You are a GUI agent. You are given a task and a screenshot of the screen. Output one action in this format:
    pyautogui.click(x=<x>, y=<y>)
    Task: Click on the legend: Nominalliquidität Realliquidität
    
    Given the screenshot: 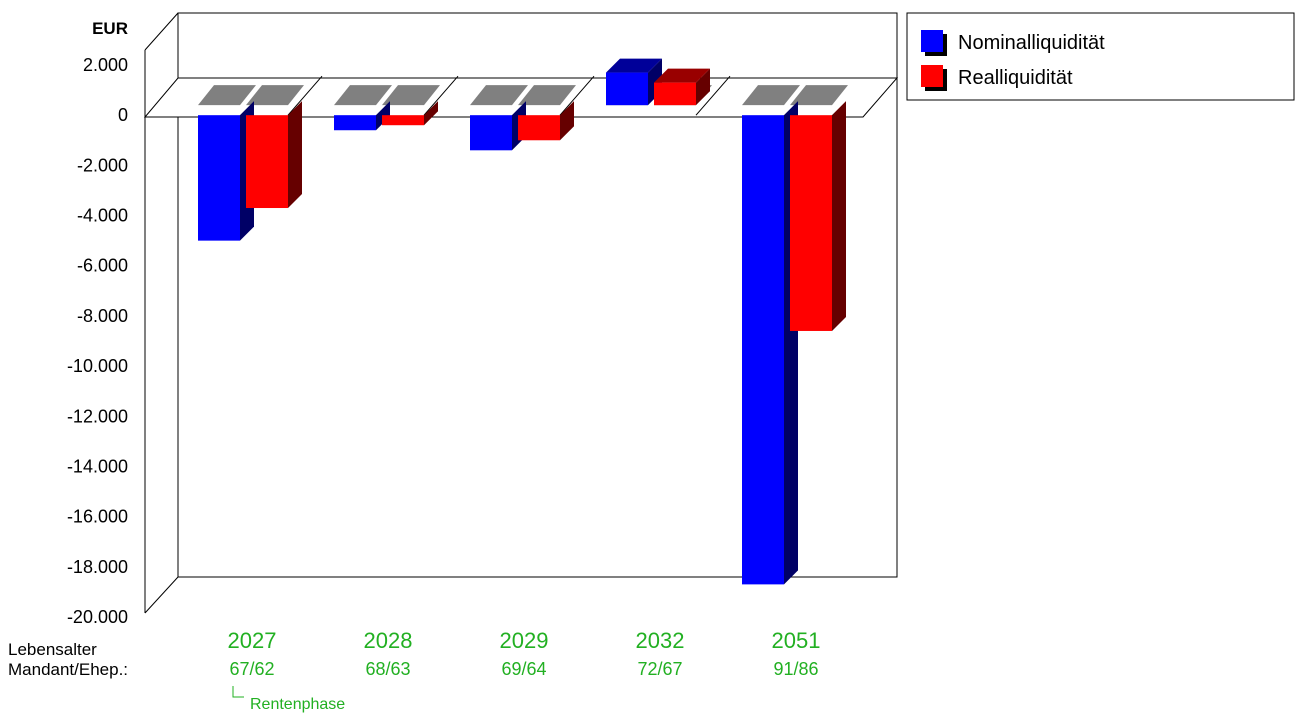 What is the action you would take?
    pyautogui.click(x=1100, y=56)
    